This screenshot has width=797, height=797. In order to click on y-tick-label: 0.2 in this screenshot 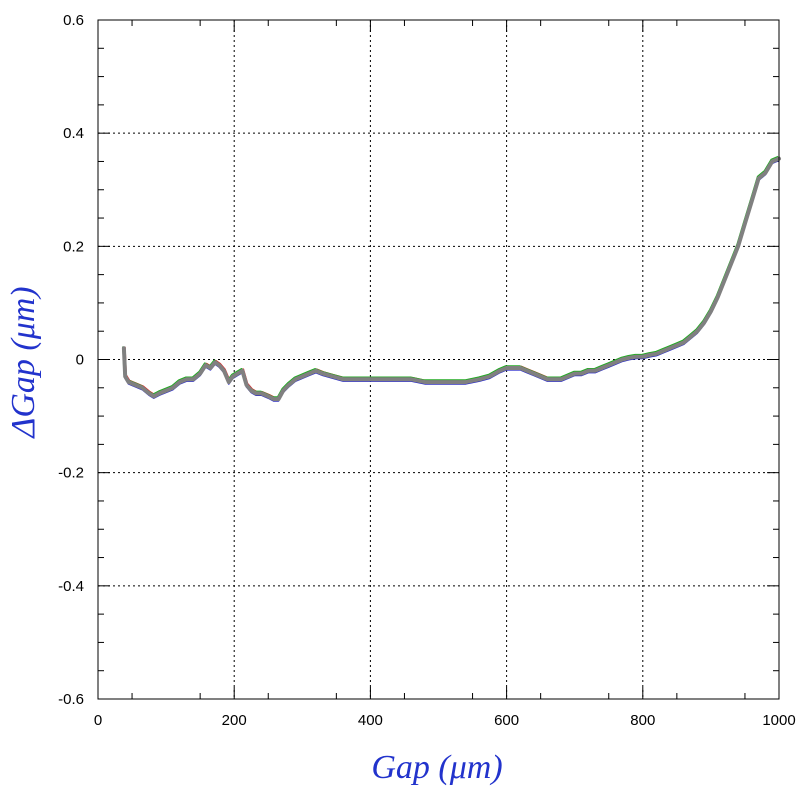, I will do `click(73, 246)`.